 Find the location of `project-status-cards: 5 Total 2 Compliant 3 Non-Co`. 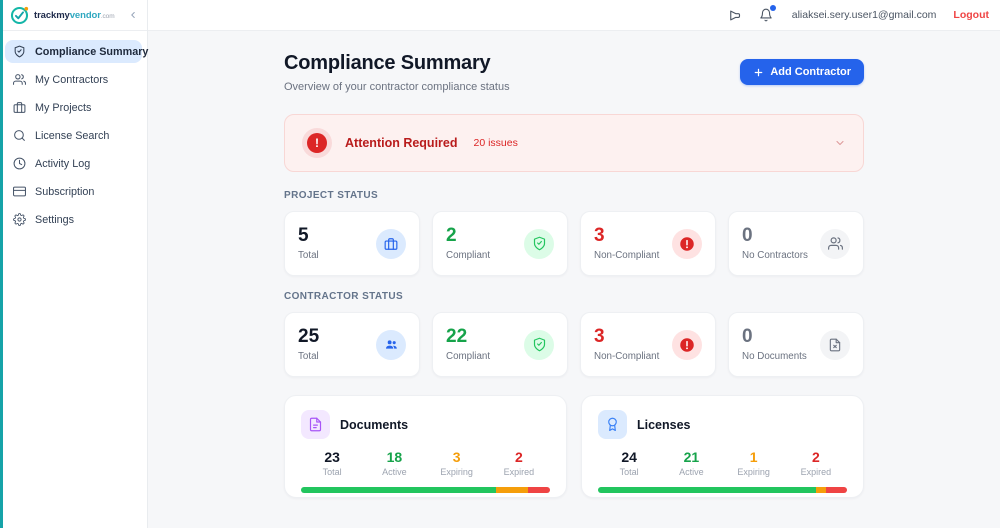

project-status-cards: 5 Total 2 Compliant 3 Non-Co is located at coordinates (574, 243).